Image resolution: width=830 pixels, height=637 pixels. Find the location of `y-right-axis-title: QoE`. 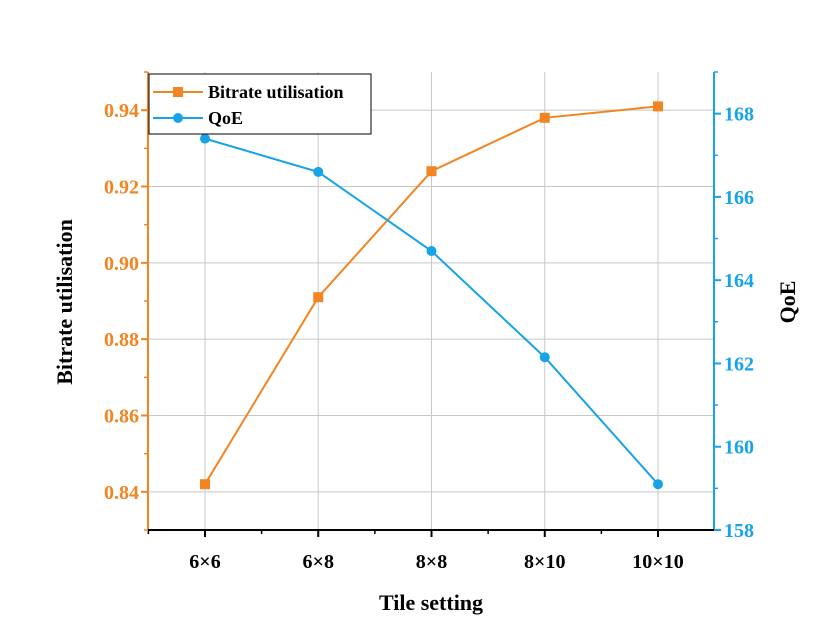

y-right-axis-title: QoE is located at coordinates (787, 302).